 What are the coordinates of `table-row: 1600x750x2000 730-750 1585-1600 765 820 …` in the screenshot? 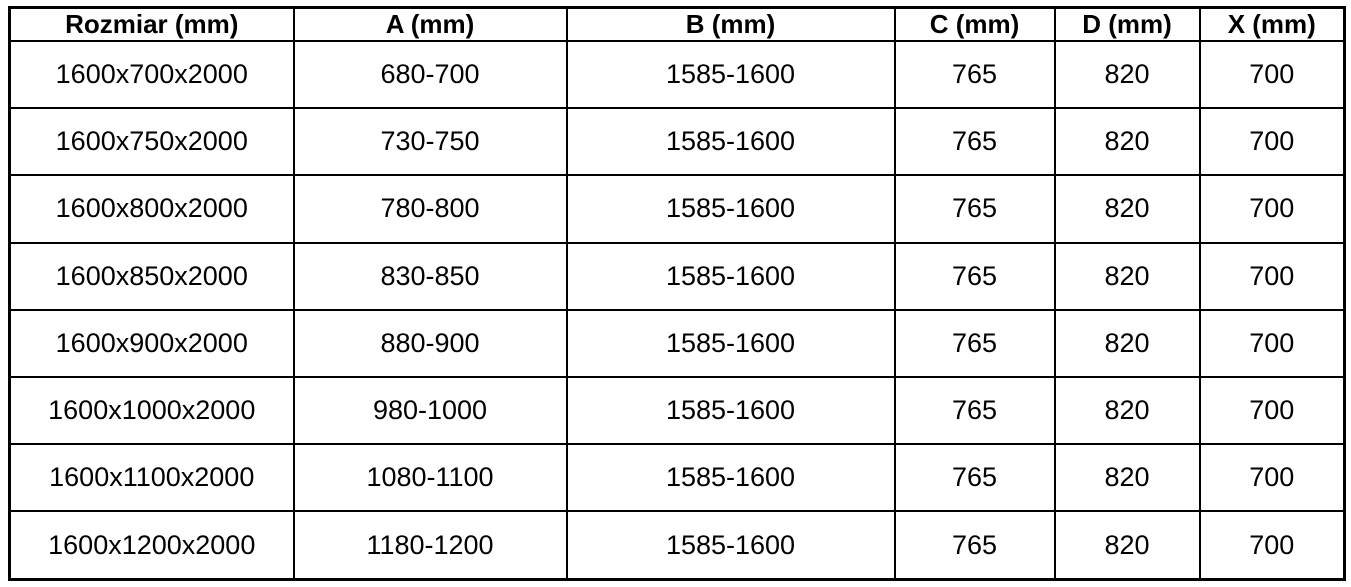 It's located at (677, 142).